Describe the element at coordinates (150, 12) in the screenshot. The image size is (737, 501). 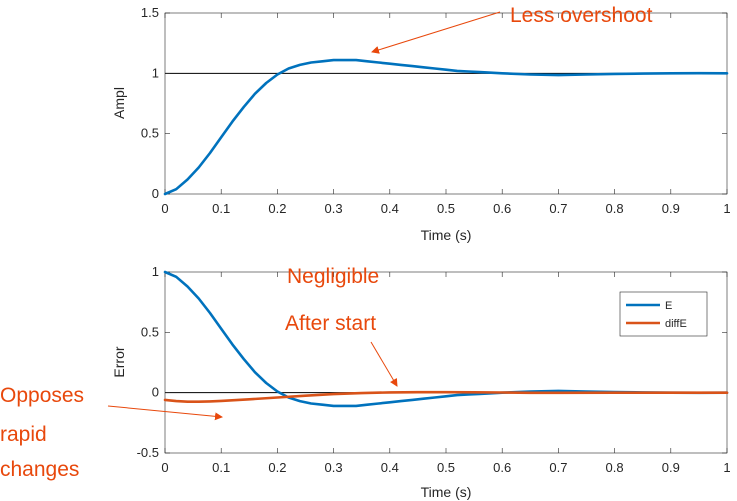
I see `y-tick-label: 1.5` at that location.